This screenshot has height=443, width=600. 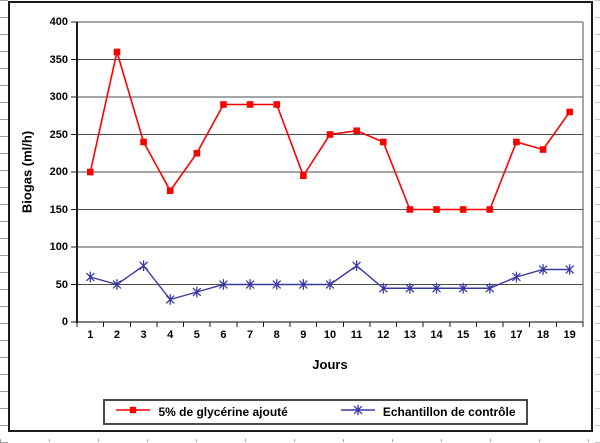 What do you see at coordinates (58, 97) in the screenshot?
I see `y-tick-label: 300` at bounding box center [58, 97].